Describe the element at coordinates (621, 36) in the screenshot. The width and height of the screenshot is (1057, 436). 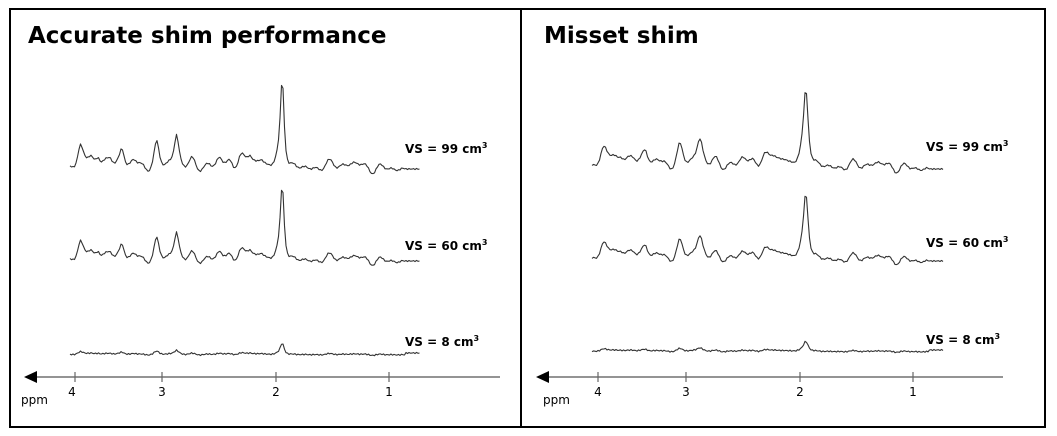
I see `panel-title-right: Misset shim` at that location.